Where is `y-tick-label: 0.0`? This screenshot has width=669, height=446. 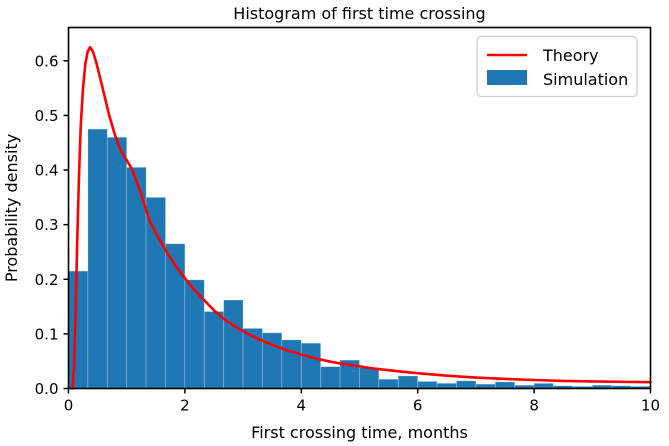 y-tick-label: 0.0 is located at coordinates (47, 389).